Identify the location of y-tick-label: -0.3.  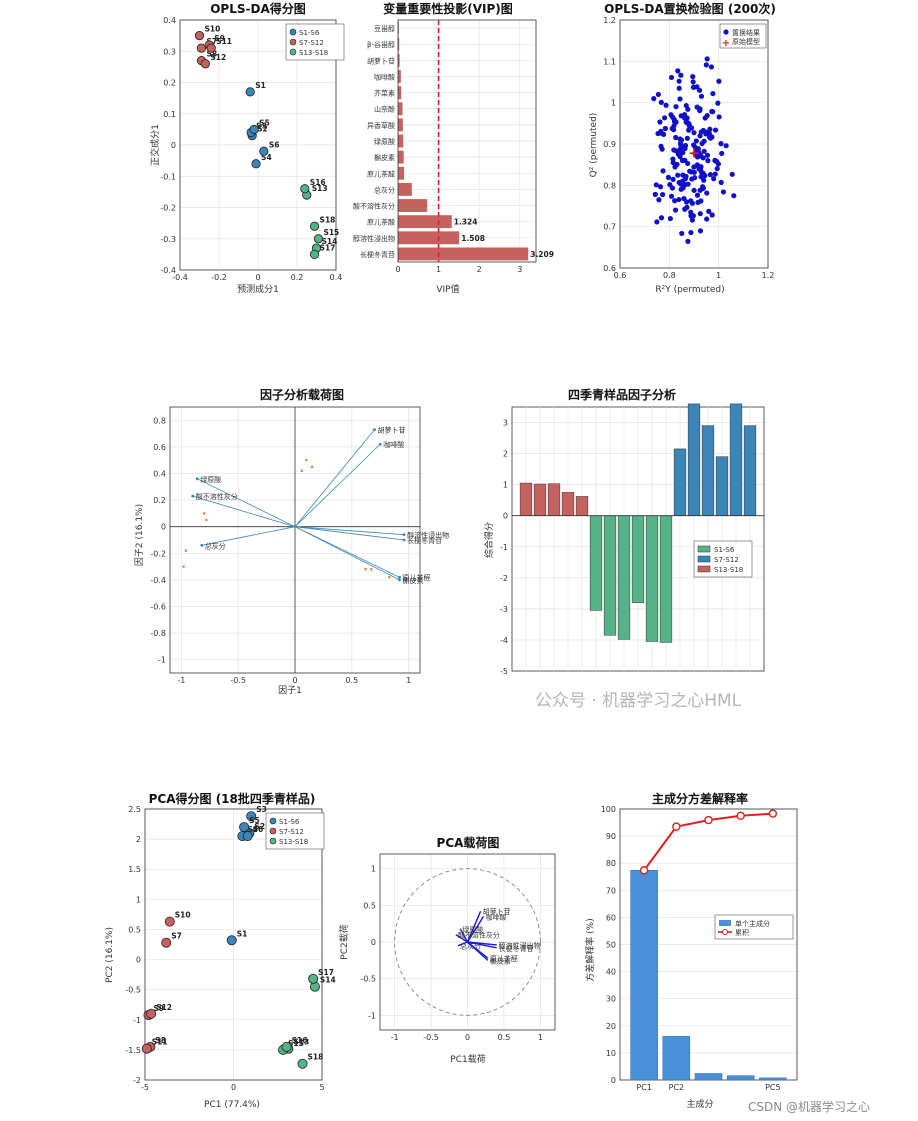
(168, 239).